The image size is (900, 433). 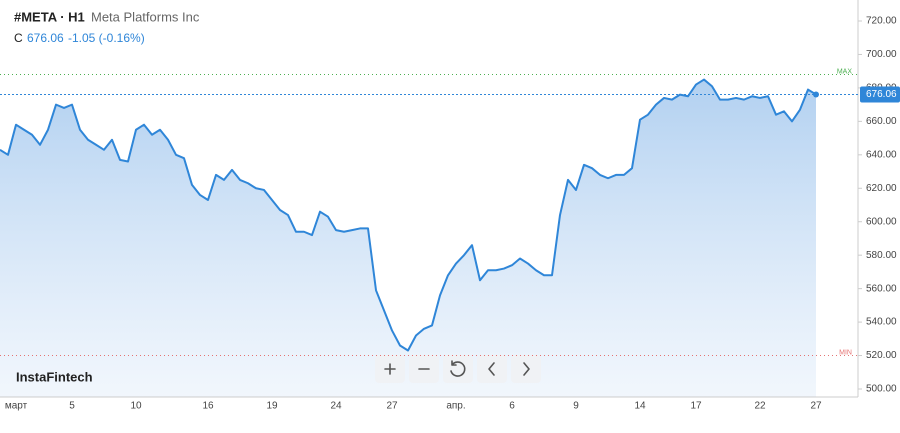 I want to click on x-tick-label: 19, so click(x=272, y=406).